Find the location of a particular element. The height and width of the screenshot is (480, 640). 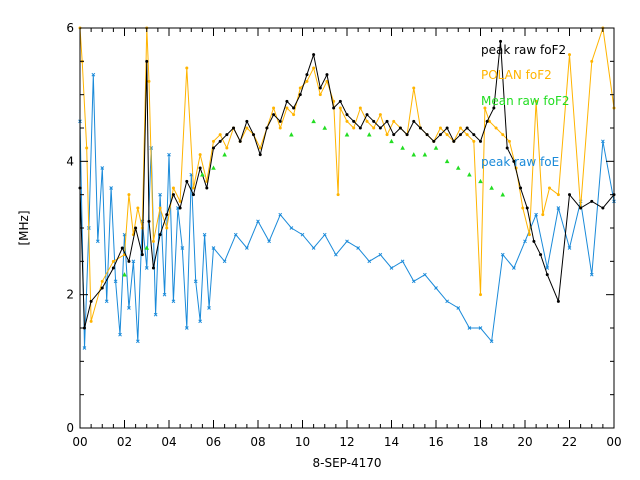

x-tick-label: 06 is located at coordinates (213, 442).